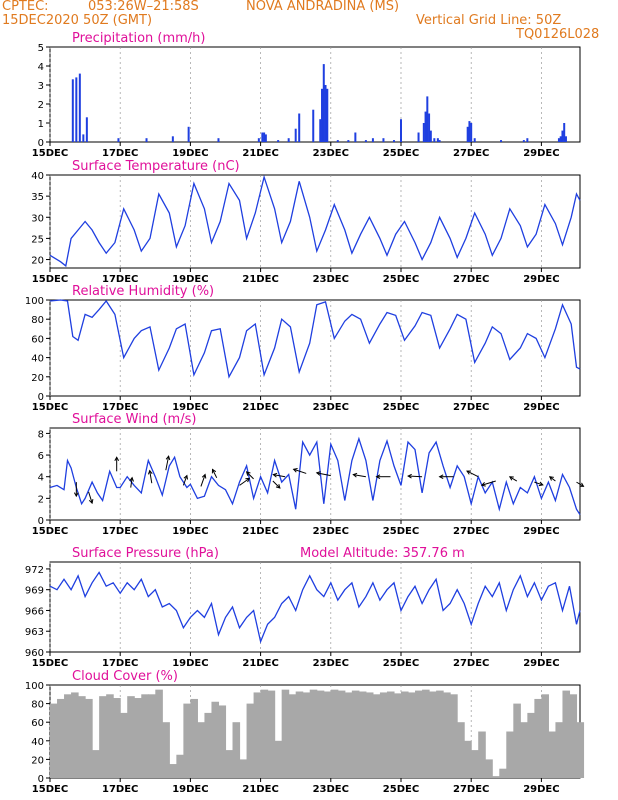  I want to click on y-tick-label: 4, so click(41, 67).